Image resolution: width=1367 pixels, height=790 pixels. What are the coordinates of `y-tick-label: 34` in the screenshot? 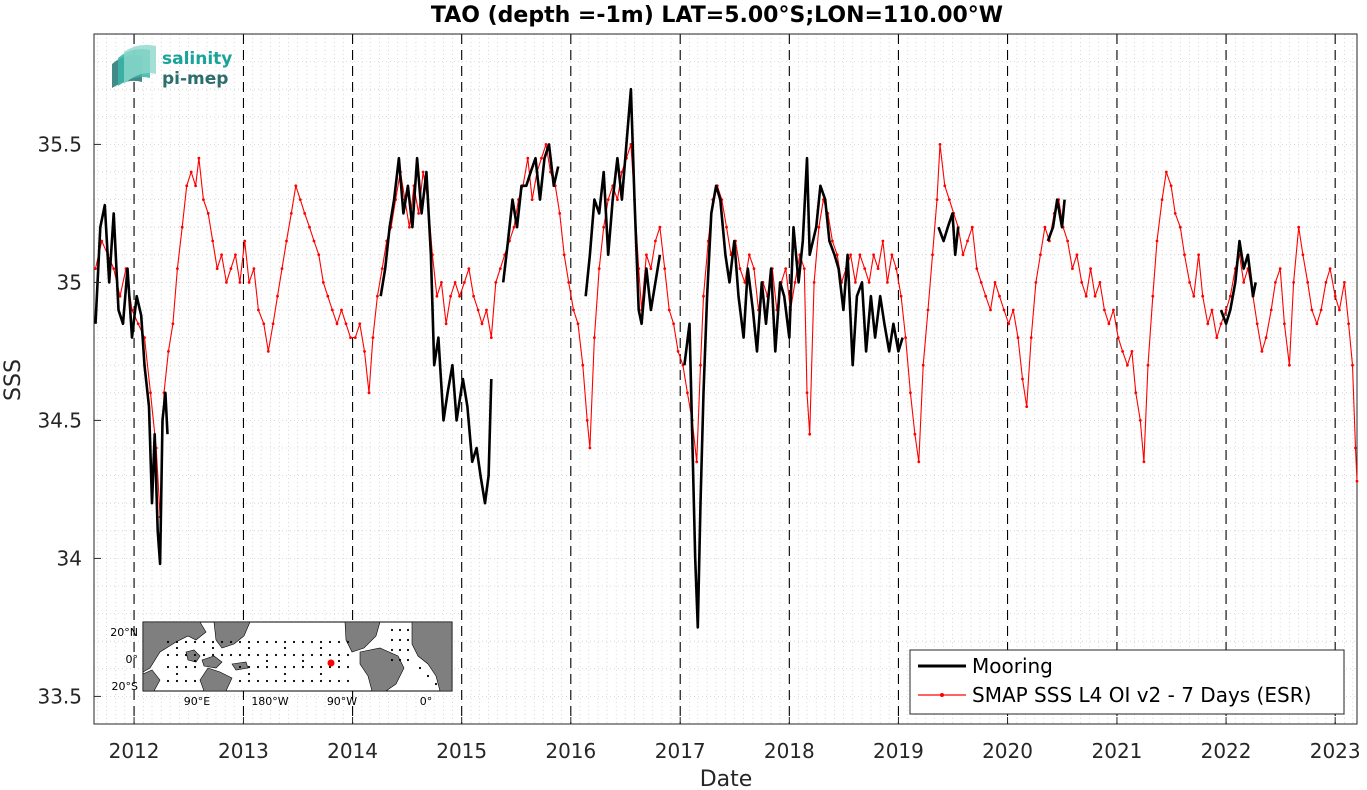 It's located at (69, 558).